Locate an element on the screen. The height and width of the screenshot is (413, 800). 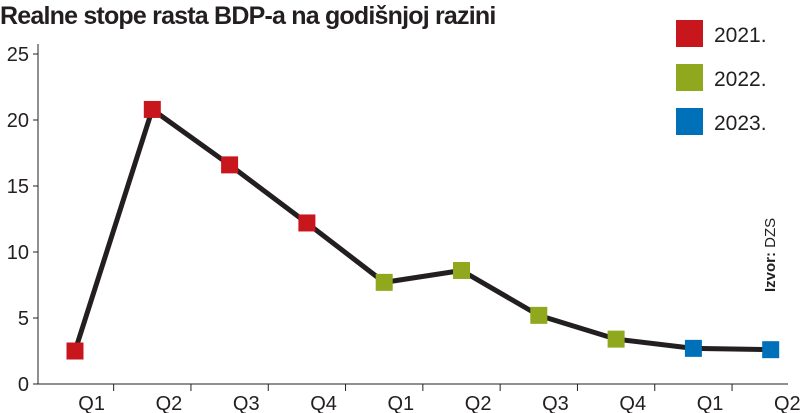
legend-label: 2022. is located at coordinates (740, 79).